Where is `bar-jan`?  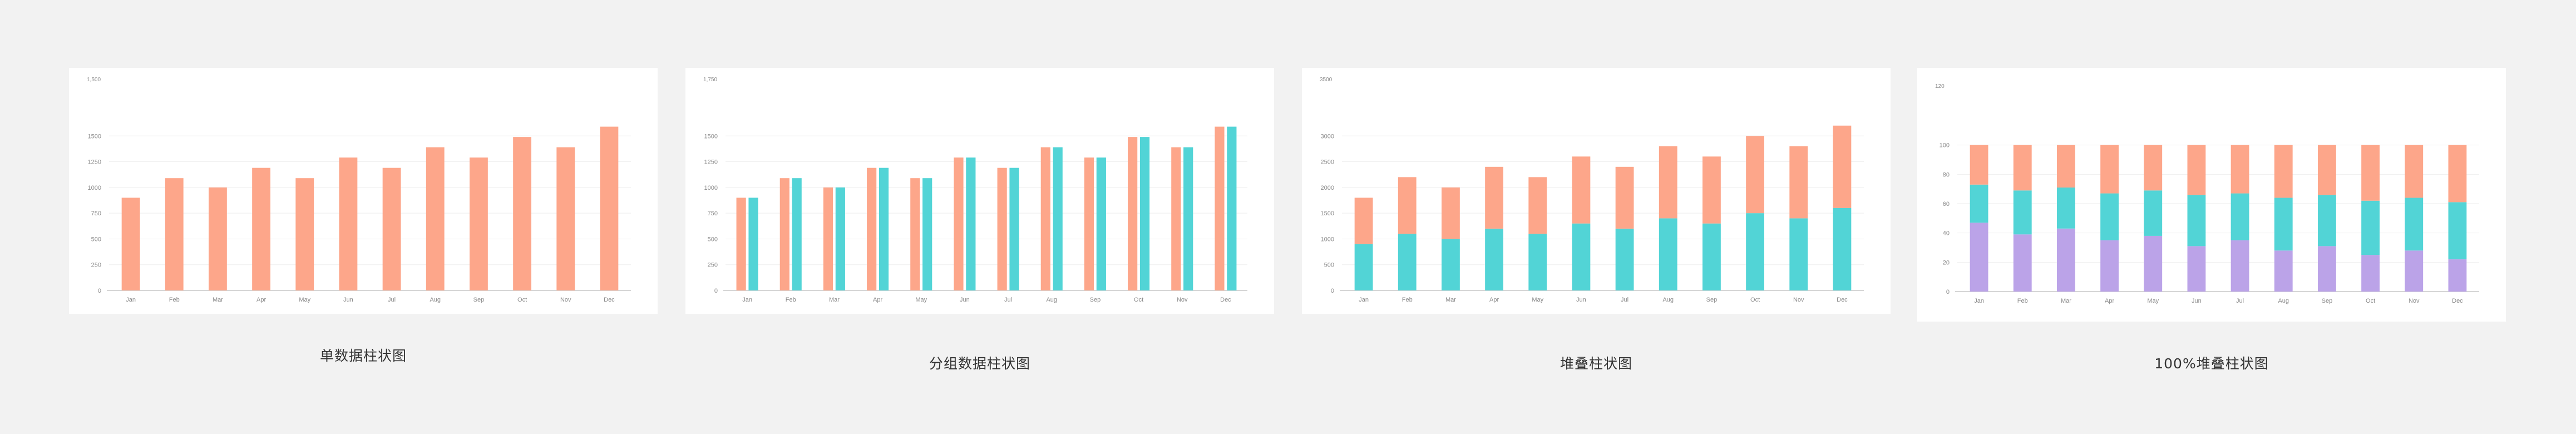
bar-jan is located at coordinates (130, 244).